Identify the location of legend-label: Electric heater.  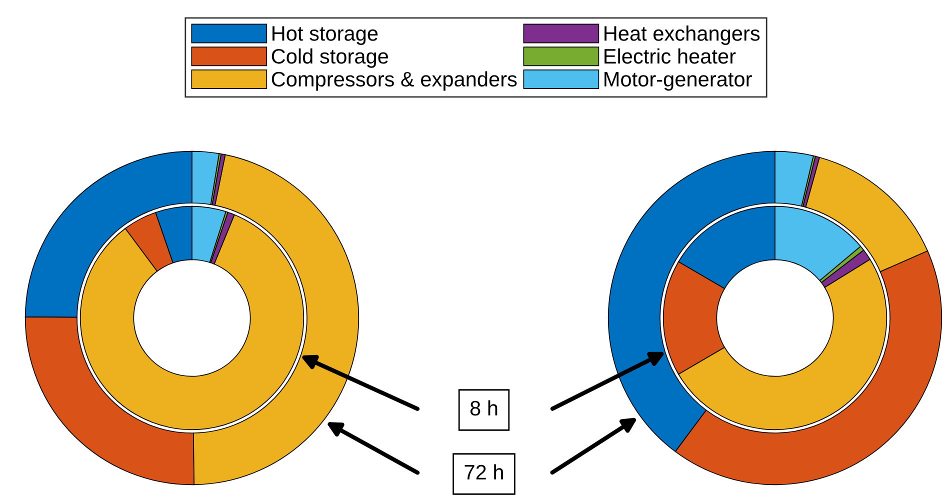
(670, 56).